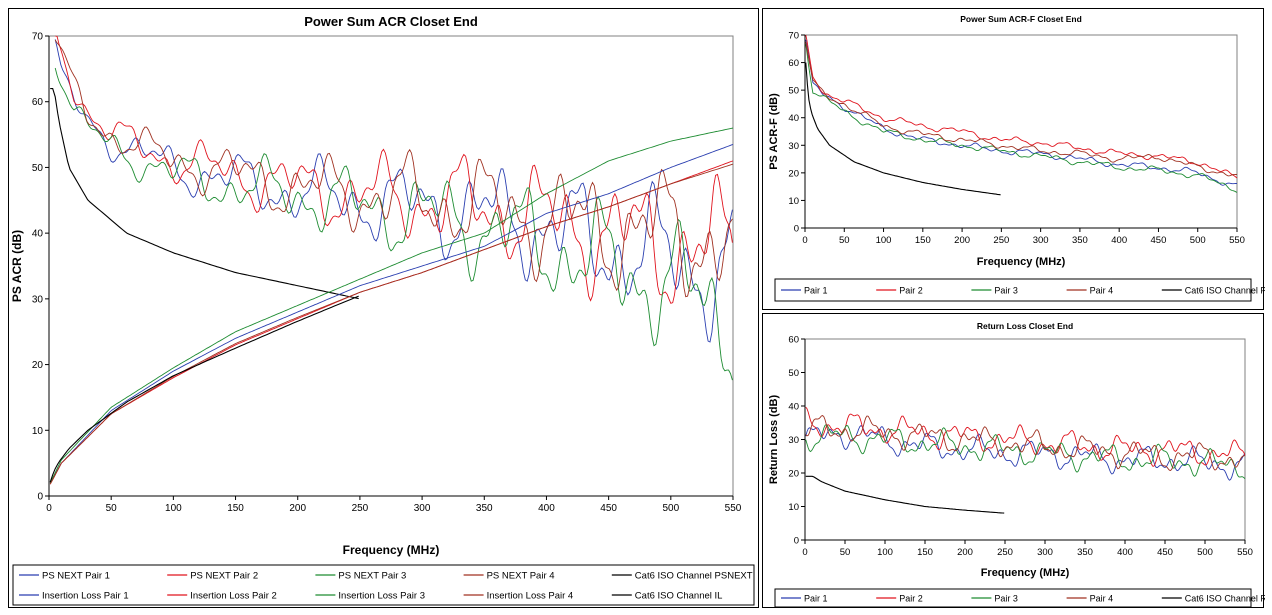 The height and width of the screenshot is (615, 1272). What do you see at coordinates (224, 575) in the screenshot?
I see `legend-label: PS NEXT Pair 2` at bounding box center [224, 575].